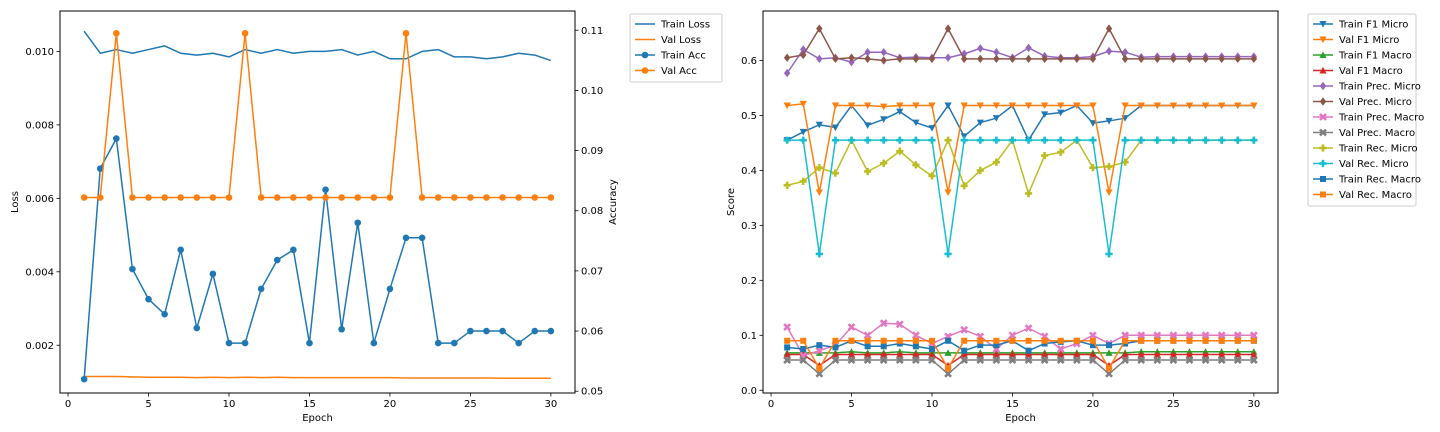 This screenshot has height=432, width=1440. What do you see at coordinates (592, 151) in the screenshot?
I see `chart1-y2-tick-label: 0.09` at bounding box center [592, 151].